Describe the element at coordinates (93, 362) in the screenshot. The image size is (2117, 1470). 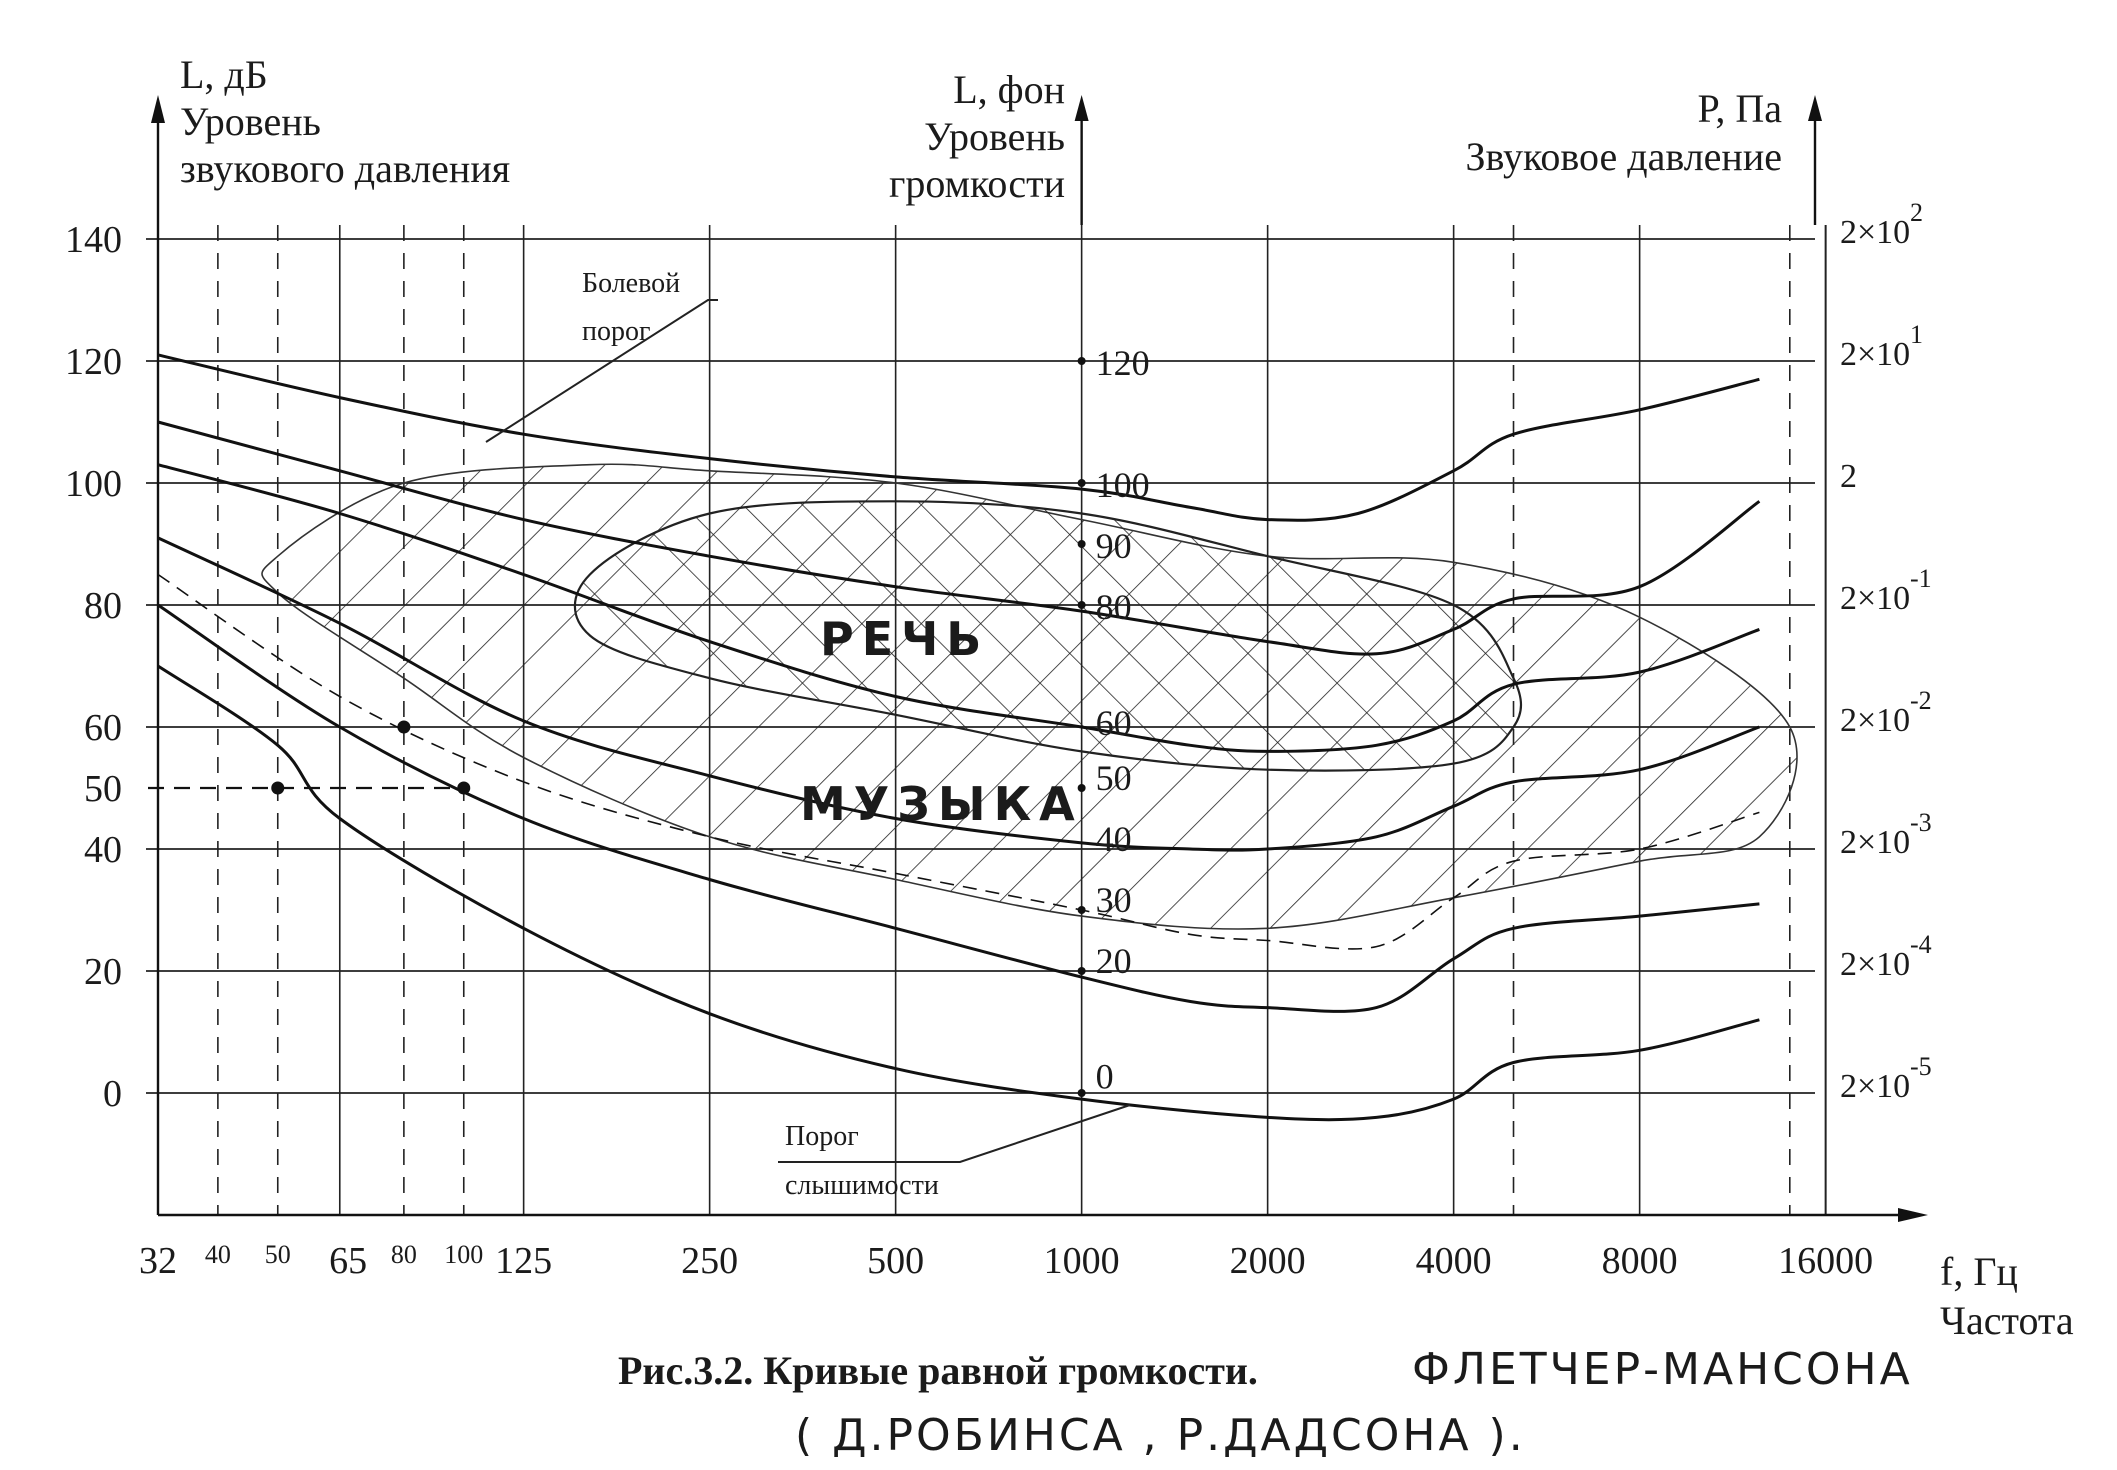
I see `y-left-tick-label: 120` at that location.